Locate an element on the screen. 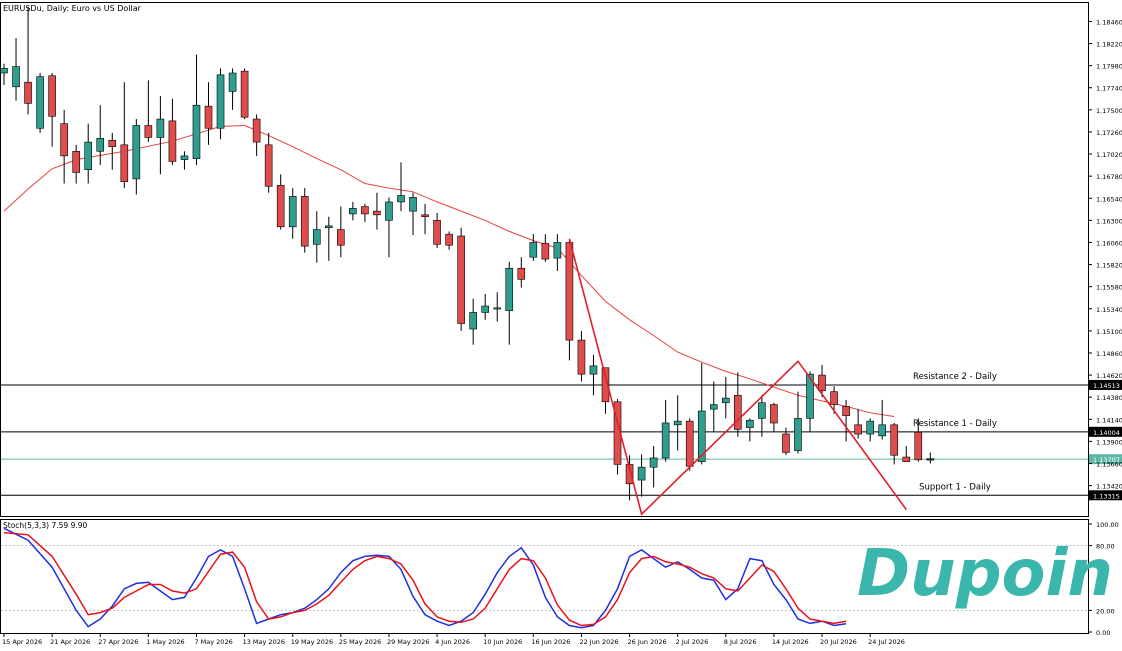  stoch-title: Stoch(5,3,3) 7.59 9.90 is located at coordinates (45, 525).